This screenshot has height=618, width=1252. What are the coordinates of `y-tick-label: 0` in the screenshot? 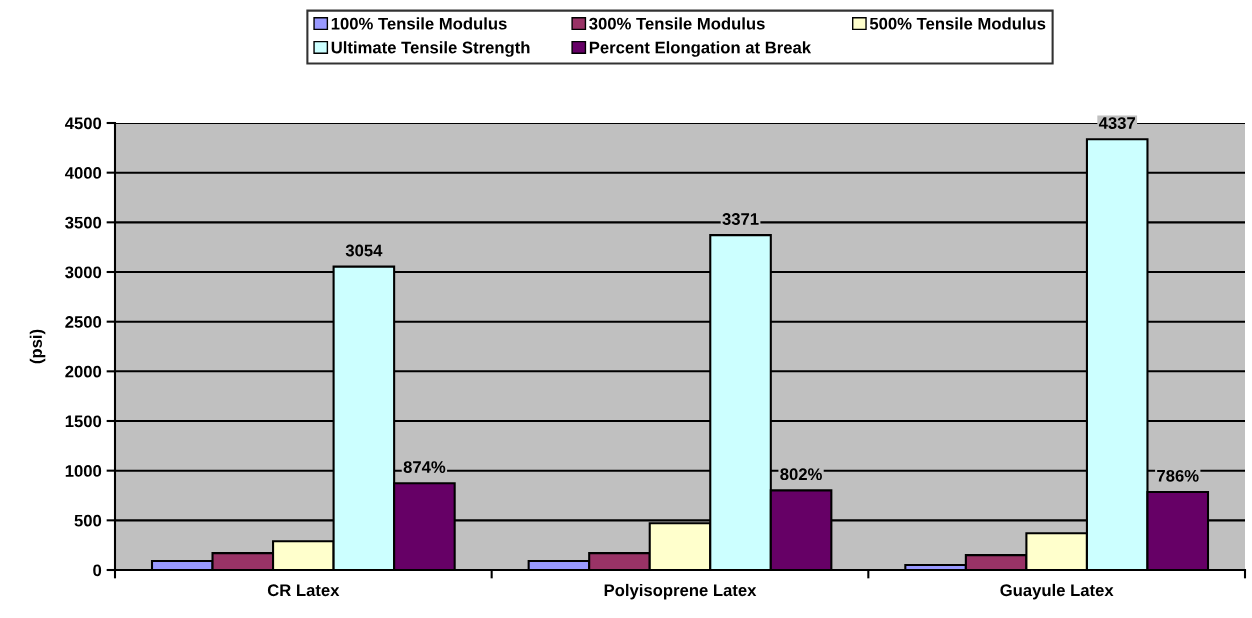 It's located at (97, 570).